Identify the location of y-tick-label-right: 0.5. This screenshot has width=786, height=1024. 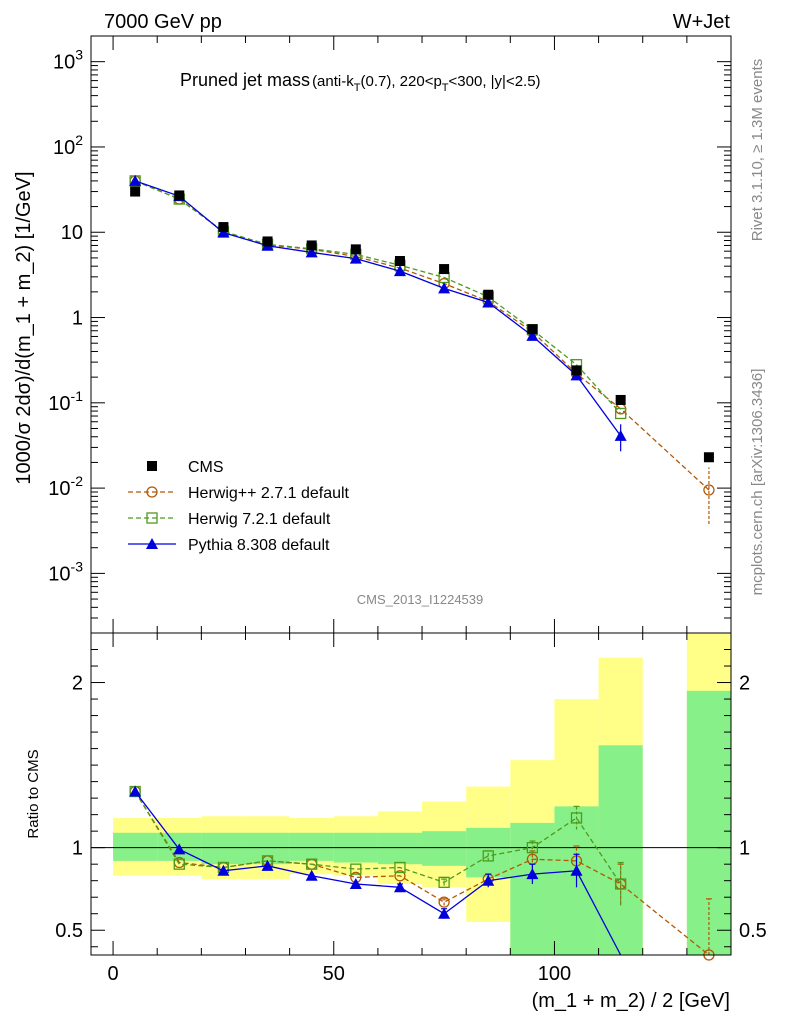
(753, 931).